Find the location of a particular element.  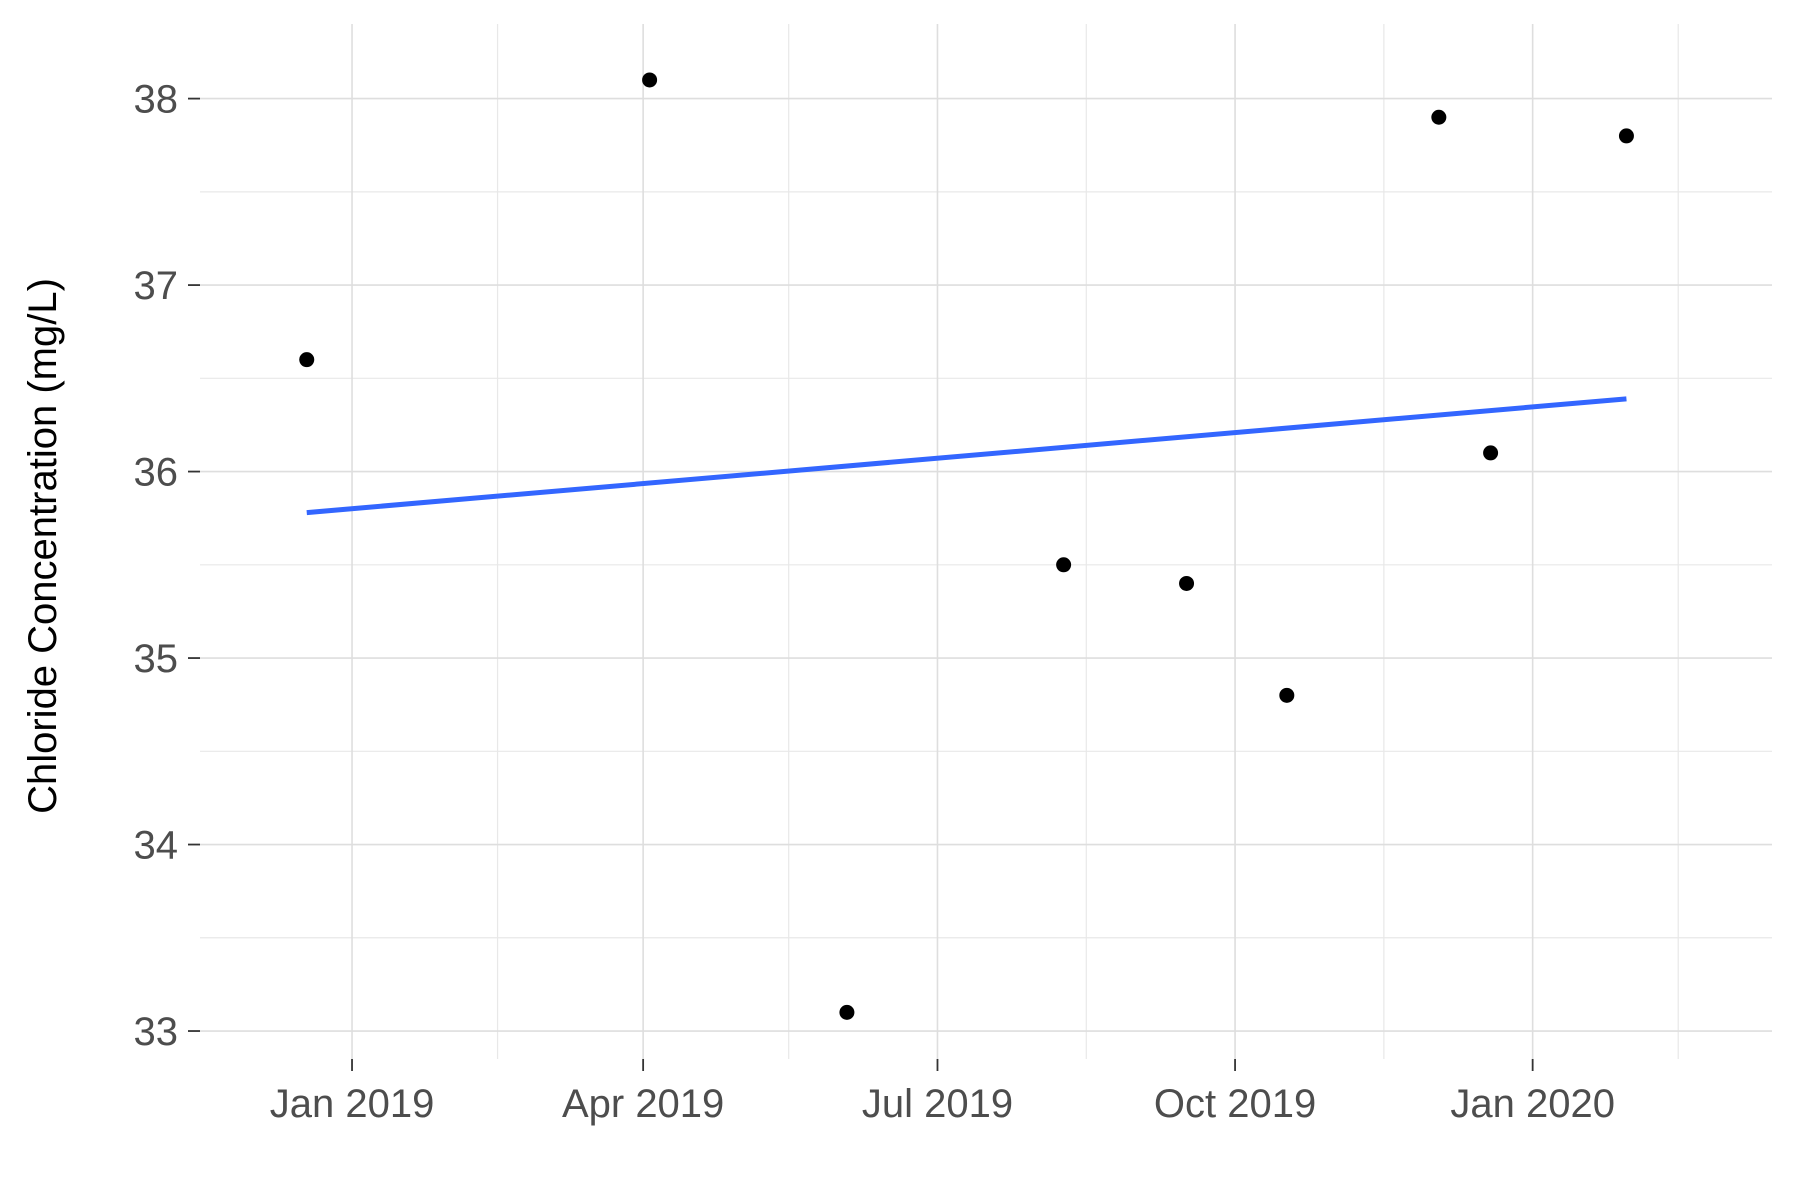

x-tick-label: Oct 2019 is located at coordinates (1235, 1104).